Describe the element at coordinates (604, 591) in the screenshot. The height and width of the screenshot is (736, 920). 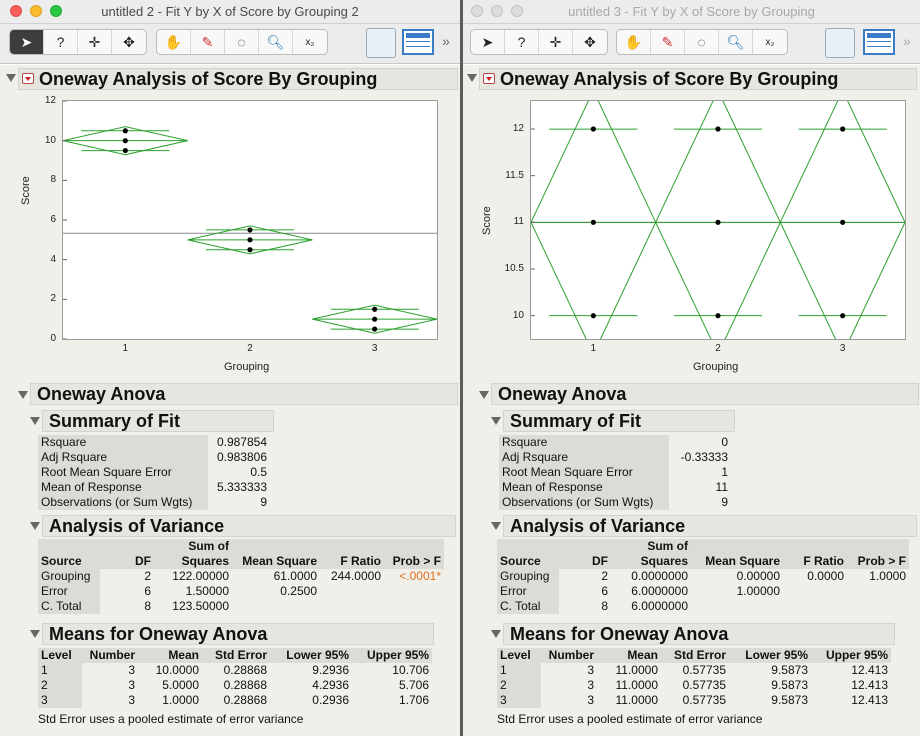
I see `cell-df: 6` at that location.